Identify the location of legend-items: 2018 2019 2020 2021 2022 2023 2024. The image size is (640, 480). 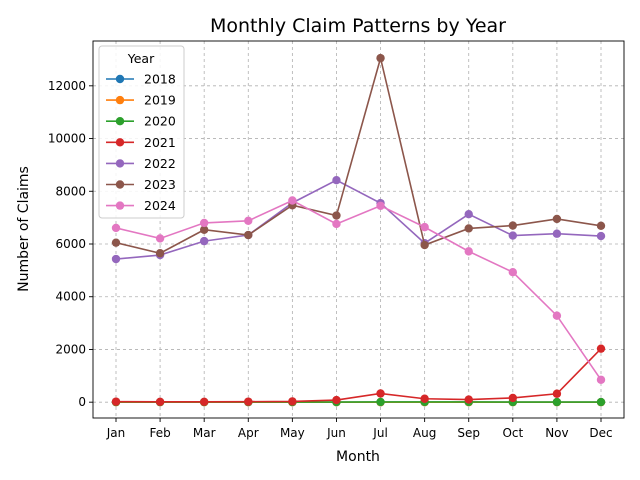
(141, 142).